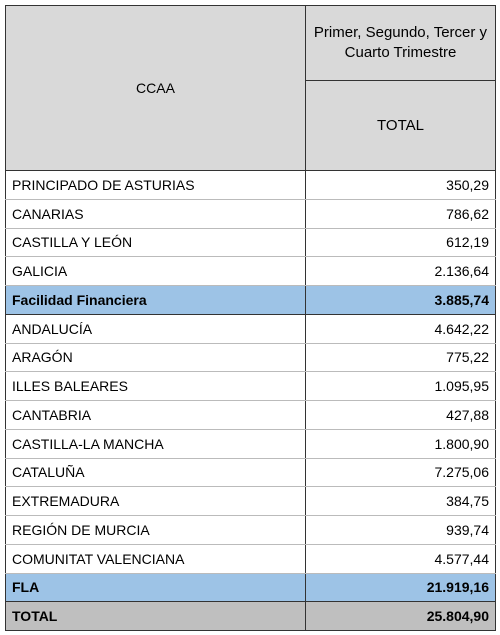 The image size is (500, 635). I want to click on region-value: 939,74, so click(400, 530).